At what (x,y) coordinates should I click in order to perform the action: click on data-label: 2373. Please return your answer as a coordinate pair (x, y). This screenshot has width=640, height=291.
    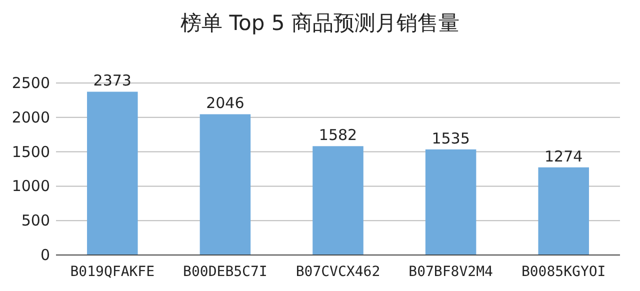
    Looking at the image, I should click on (112, 81).